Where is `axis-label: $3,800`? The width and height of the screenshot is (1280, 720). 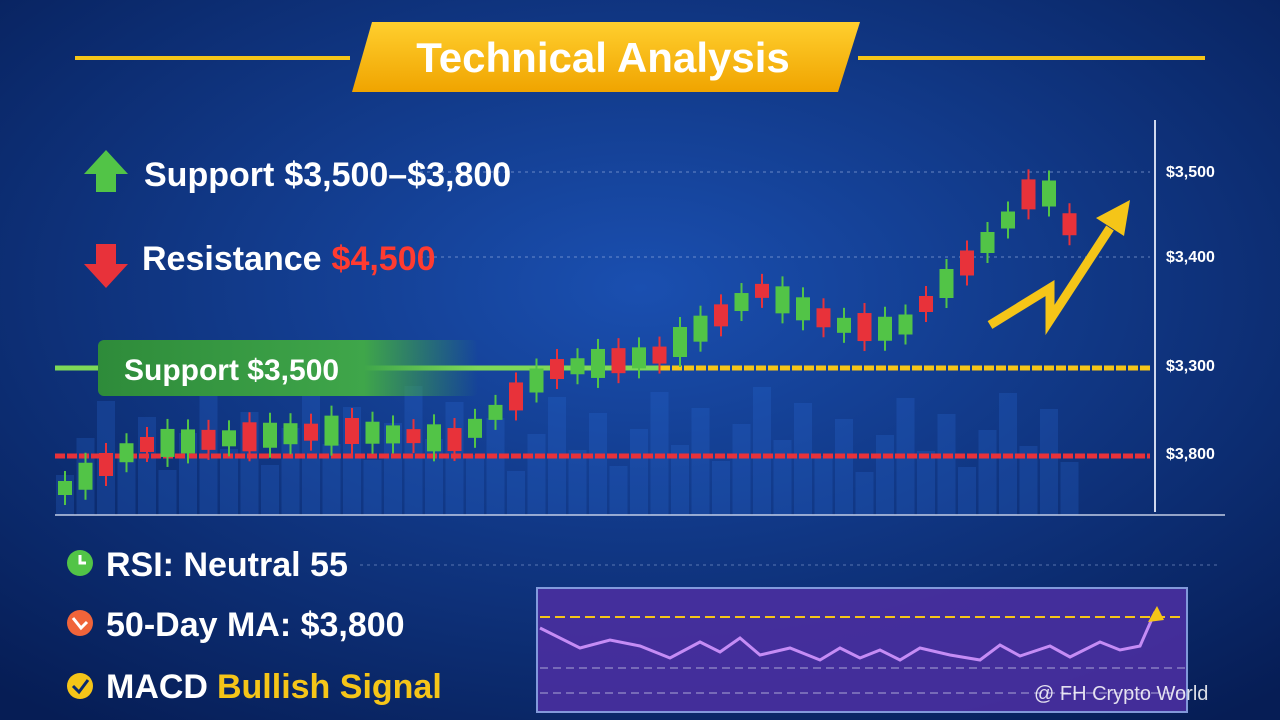
axis-label: $3,800 is located at coordinates (1190, 454).